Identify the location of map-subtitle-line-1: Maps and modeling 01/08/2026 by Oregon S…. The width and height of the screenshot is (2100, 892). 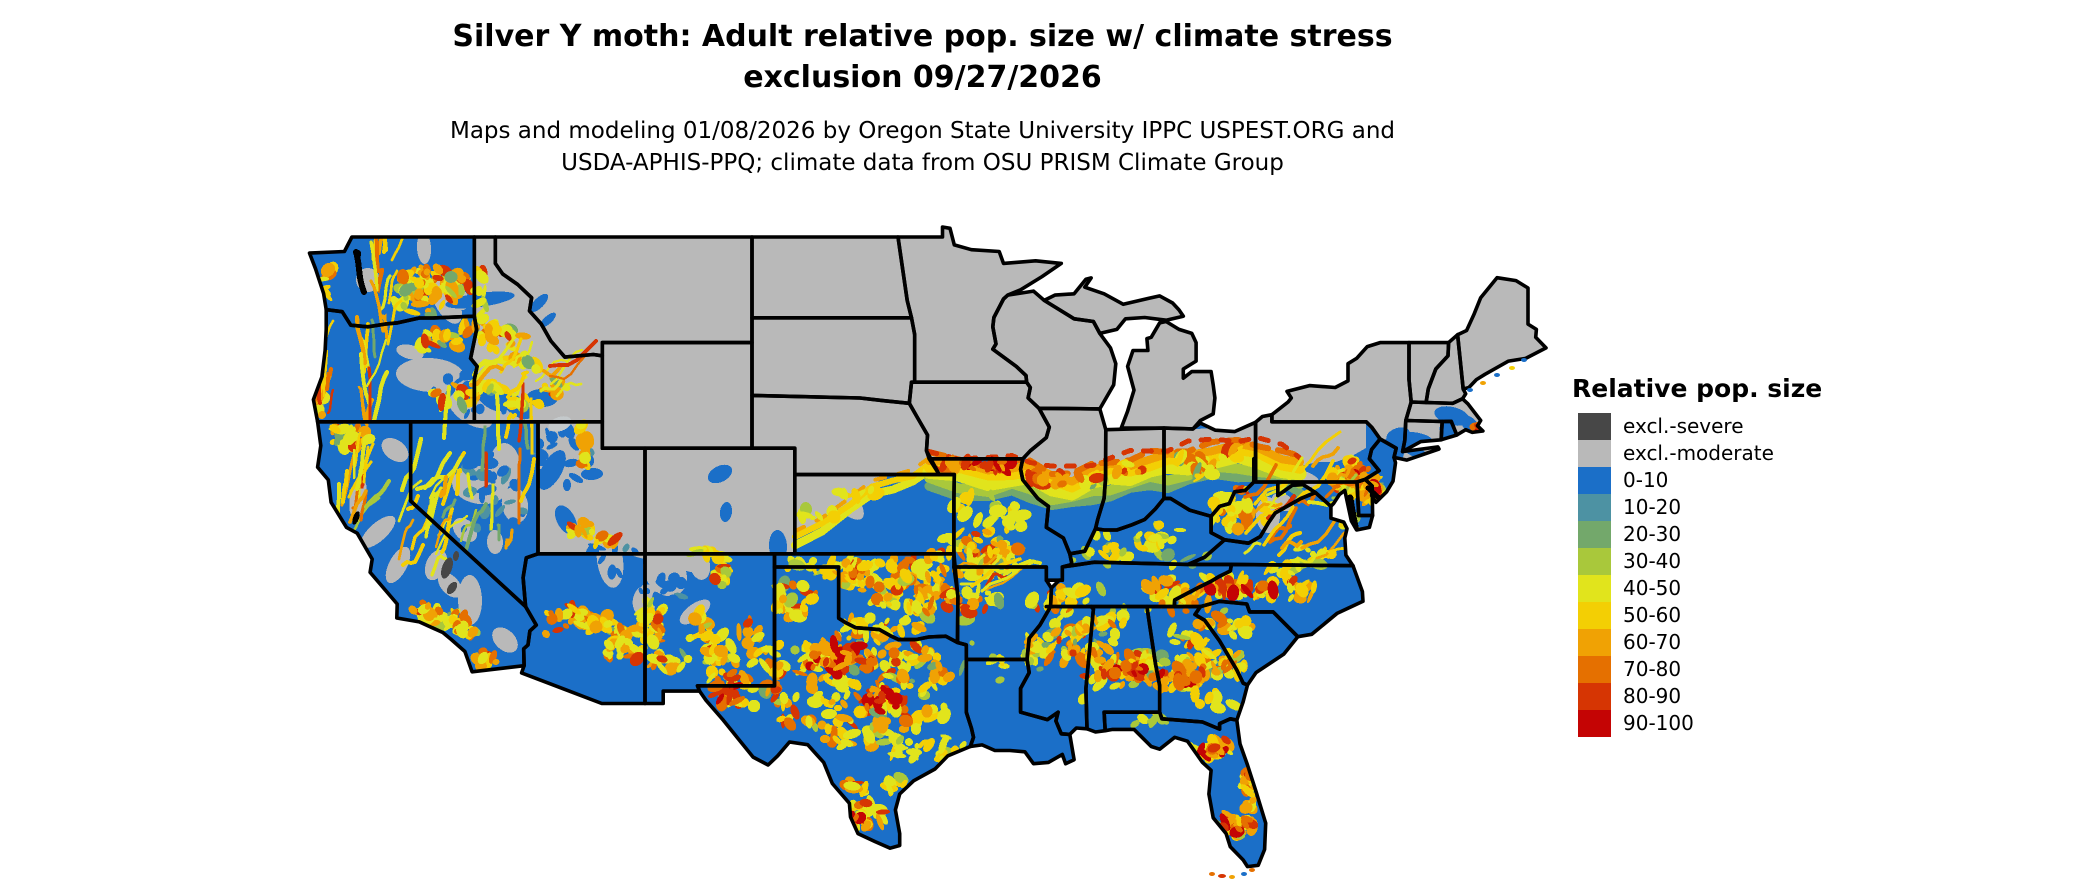
(922, 131).